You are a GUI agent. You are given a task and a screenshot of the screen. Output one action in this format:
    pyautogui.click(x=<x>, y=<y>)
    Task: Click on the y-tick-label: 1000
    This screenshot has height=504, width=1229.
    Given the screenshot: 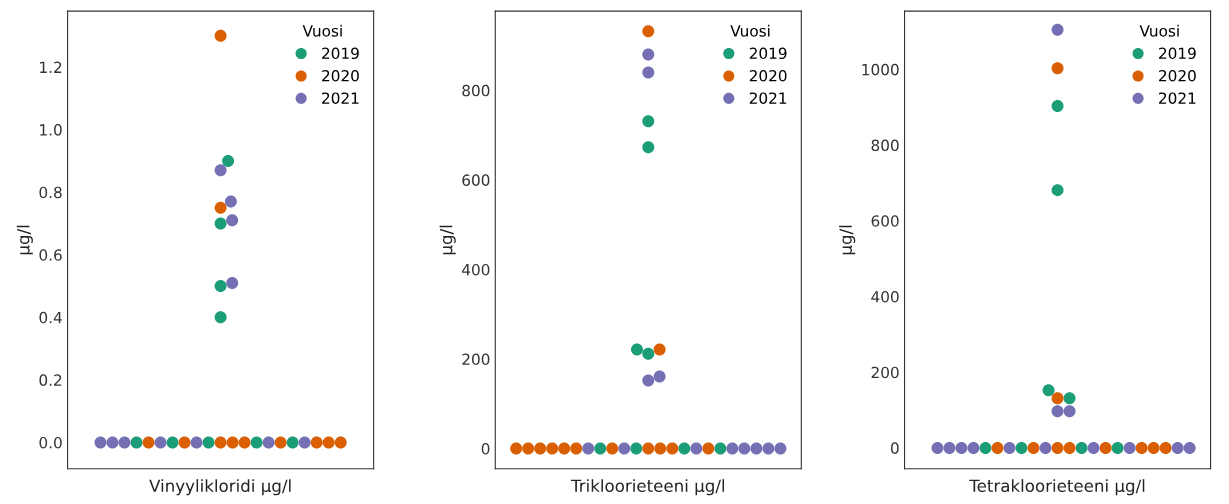 What is the action you would take?
    pyautogui.click(x=880, y=69)
    